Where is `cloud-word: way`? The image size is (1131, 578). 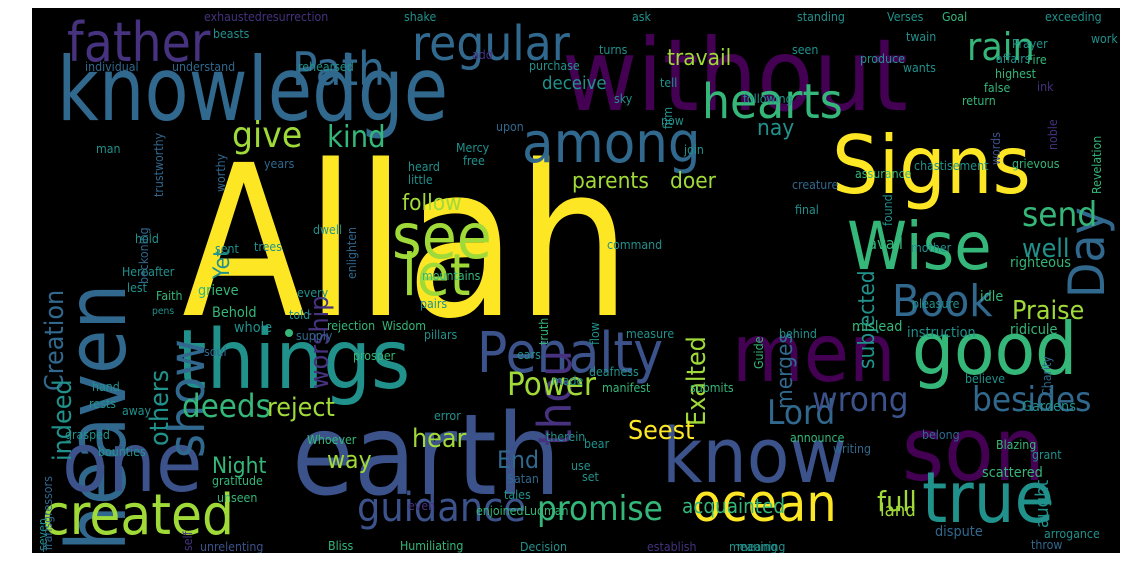 cloud-word: way is located at coordinates (349, 460).